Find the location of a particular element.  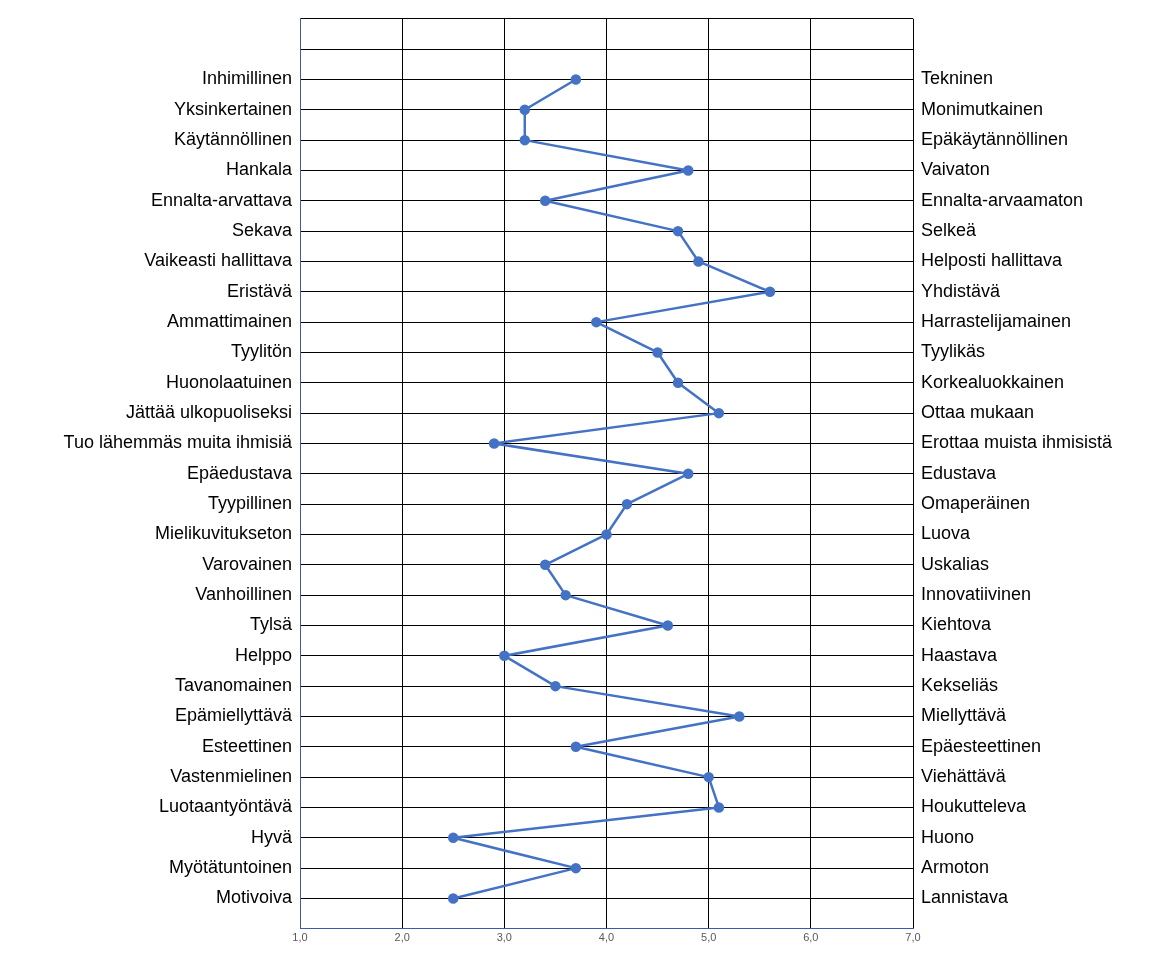

text: Houkutteleva is located at coordinates (974, 806).